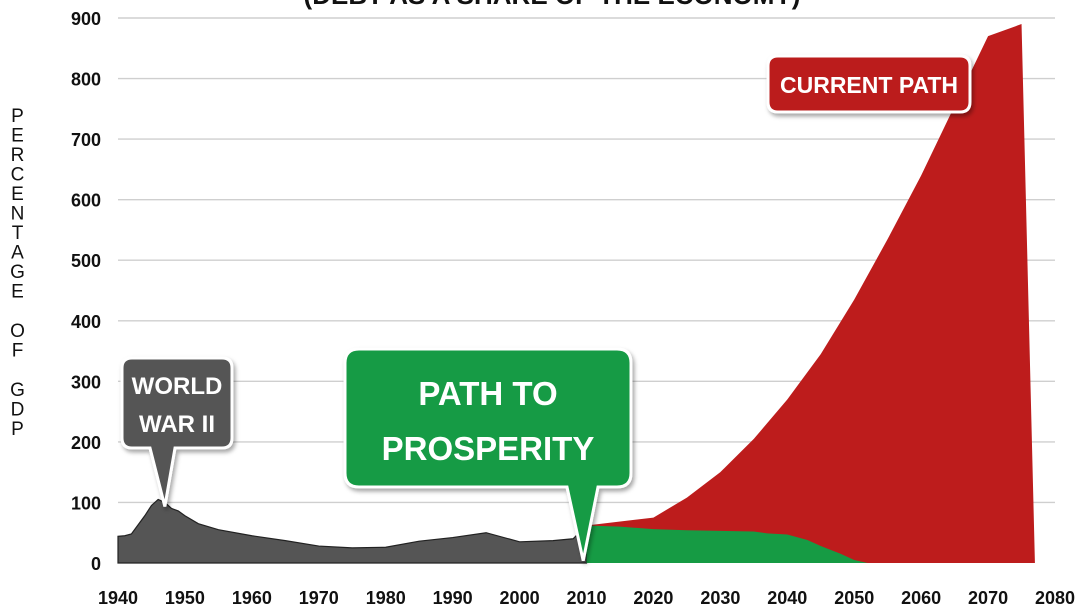 Image resolution: width=1075 pixels, height=614 pixels. Describe the element at coordinates (1055, 598) in the screenshot. I see `x-tick-label: 2080` at that location.